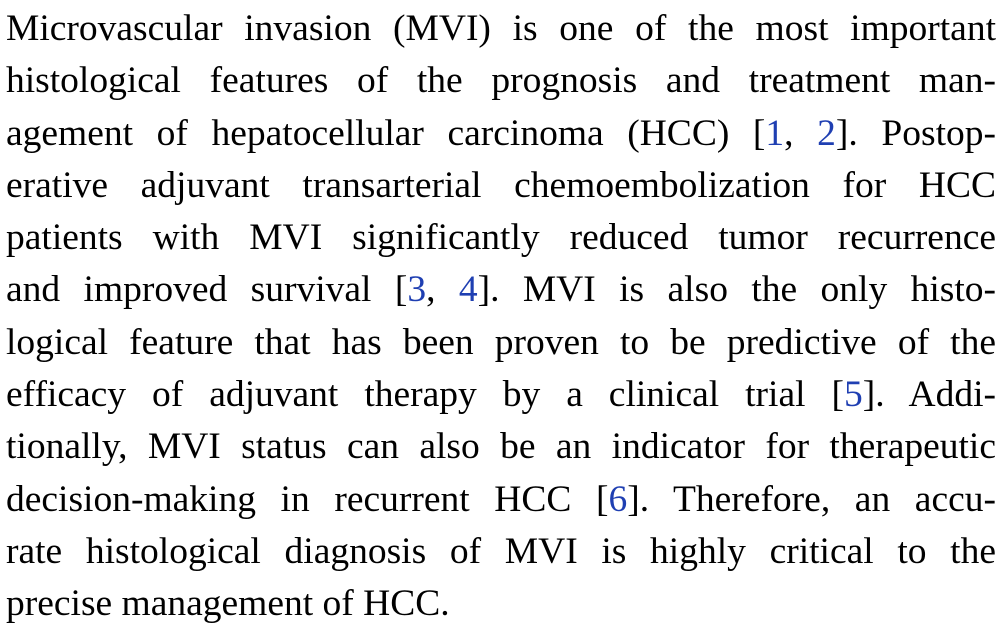 The image size is (1007, 635). What do you see at coordinates (736, 290) in the screenshot?
I see `text-segment: ]. MVI is also the only histo-` at bounding box center [736, 290].